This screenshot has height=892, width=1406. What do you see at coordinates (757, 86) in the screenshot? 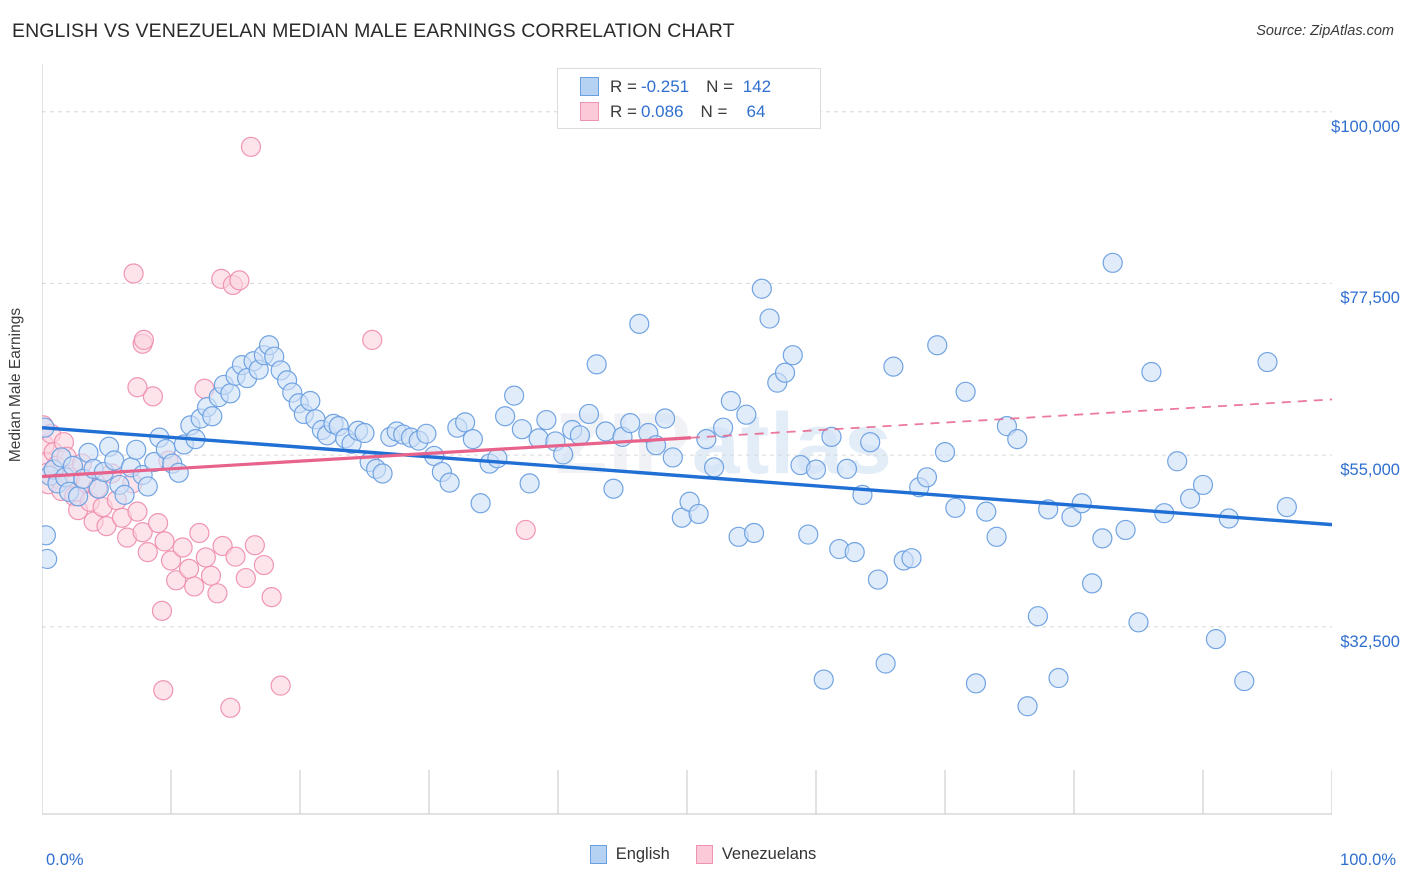
I see `english-n-value: 142` at bounding box center [757, 86].